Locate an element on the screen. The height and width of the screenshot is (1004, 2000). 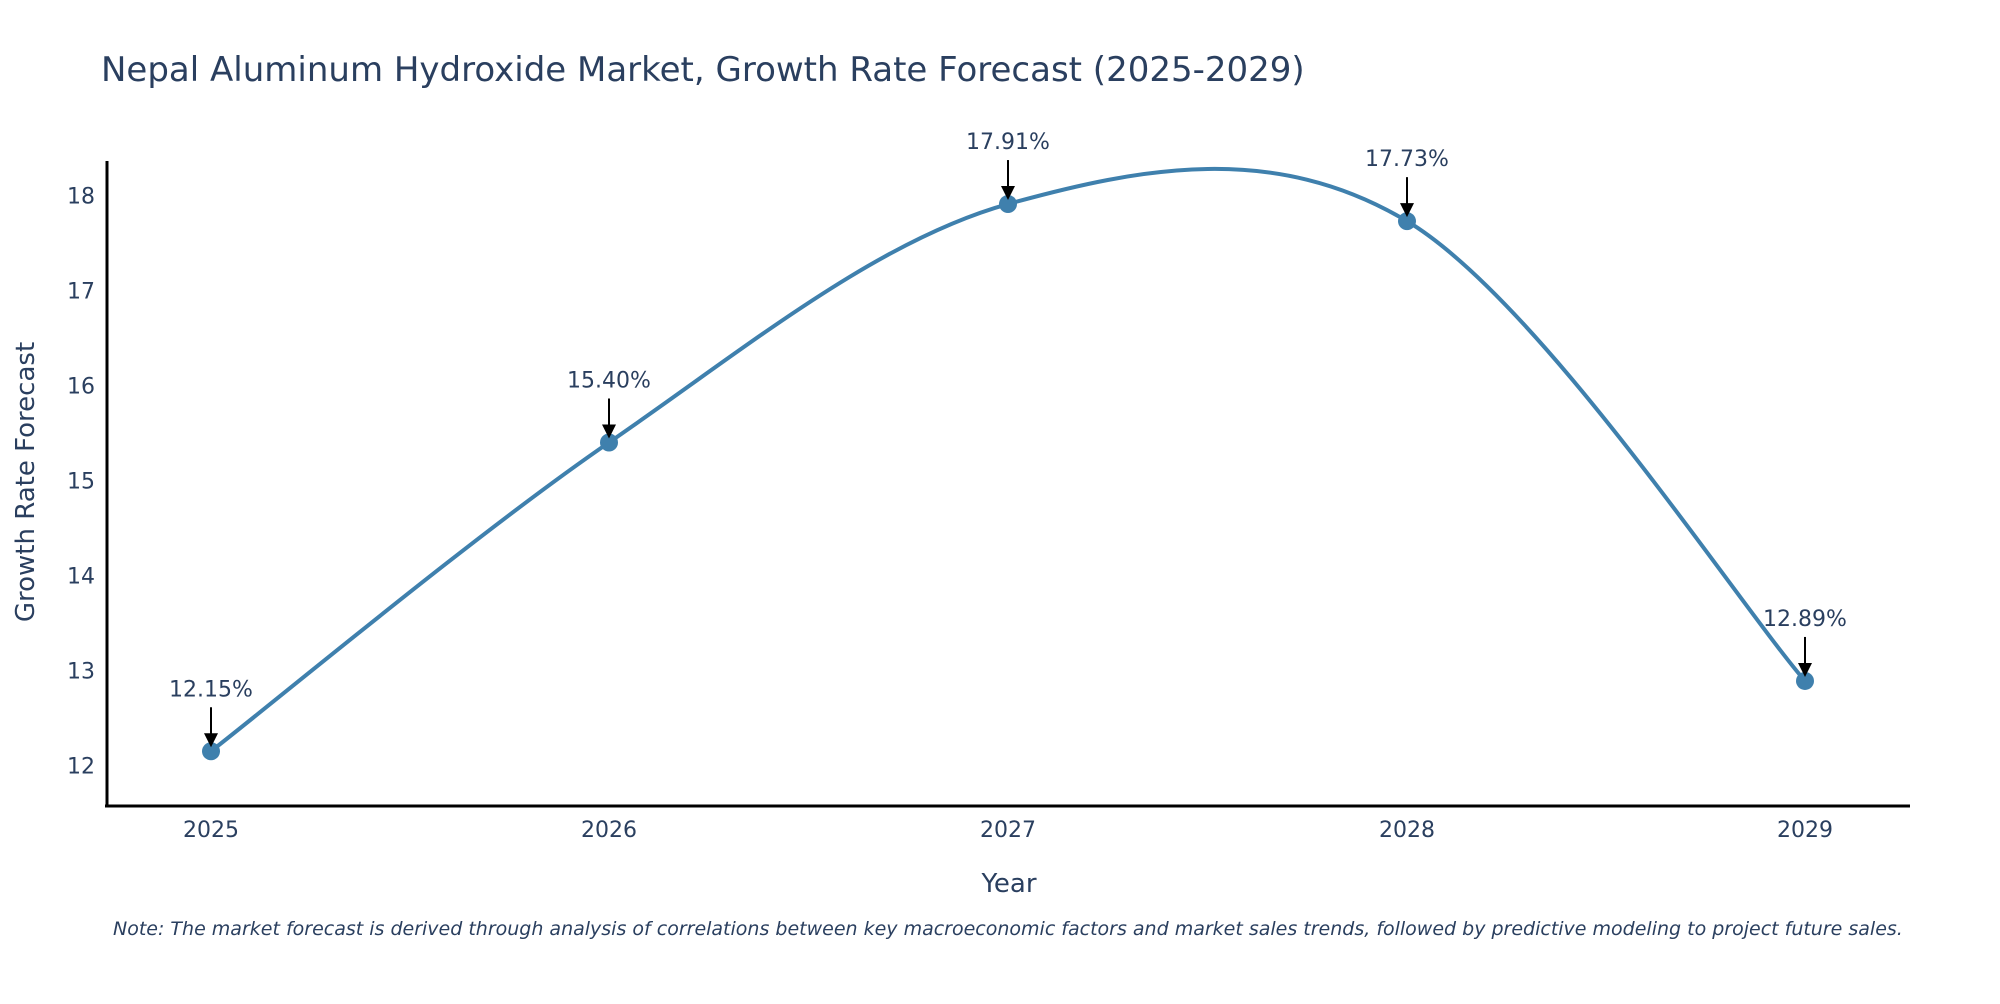
x-ticks: 2025 2026 2027 2028 2029 is located at coordinates (1008, 830).